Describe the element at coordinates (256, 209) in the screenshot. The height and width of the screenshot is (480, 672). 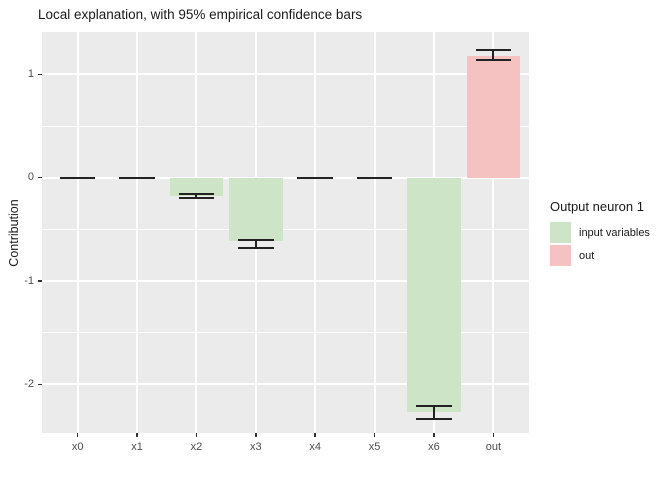
I see `bar-x3` at that location.